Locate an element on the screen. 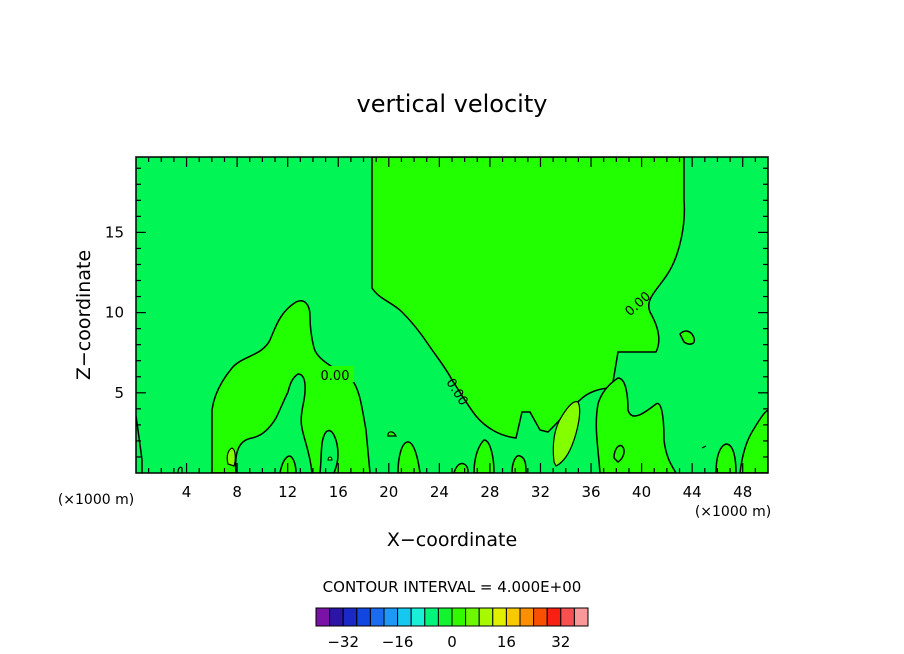 The height and width of the screenshot is (654, 904). x-tick-label: 36 is located at coordinates (590, 492).